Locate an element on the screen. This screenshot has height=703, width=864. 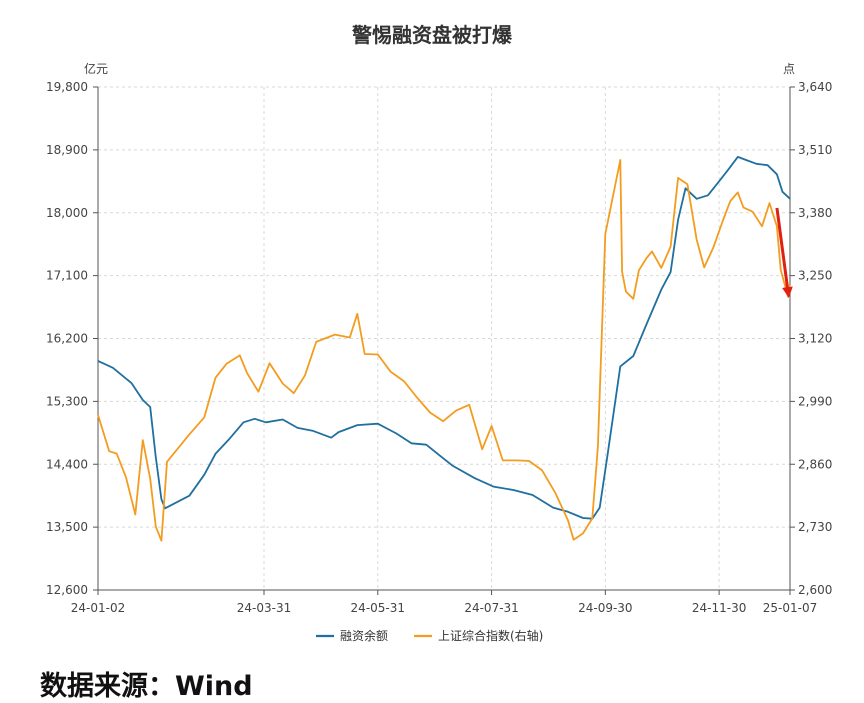
source-note-value: Wind is located at coordinates (214, 686).